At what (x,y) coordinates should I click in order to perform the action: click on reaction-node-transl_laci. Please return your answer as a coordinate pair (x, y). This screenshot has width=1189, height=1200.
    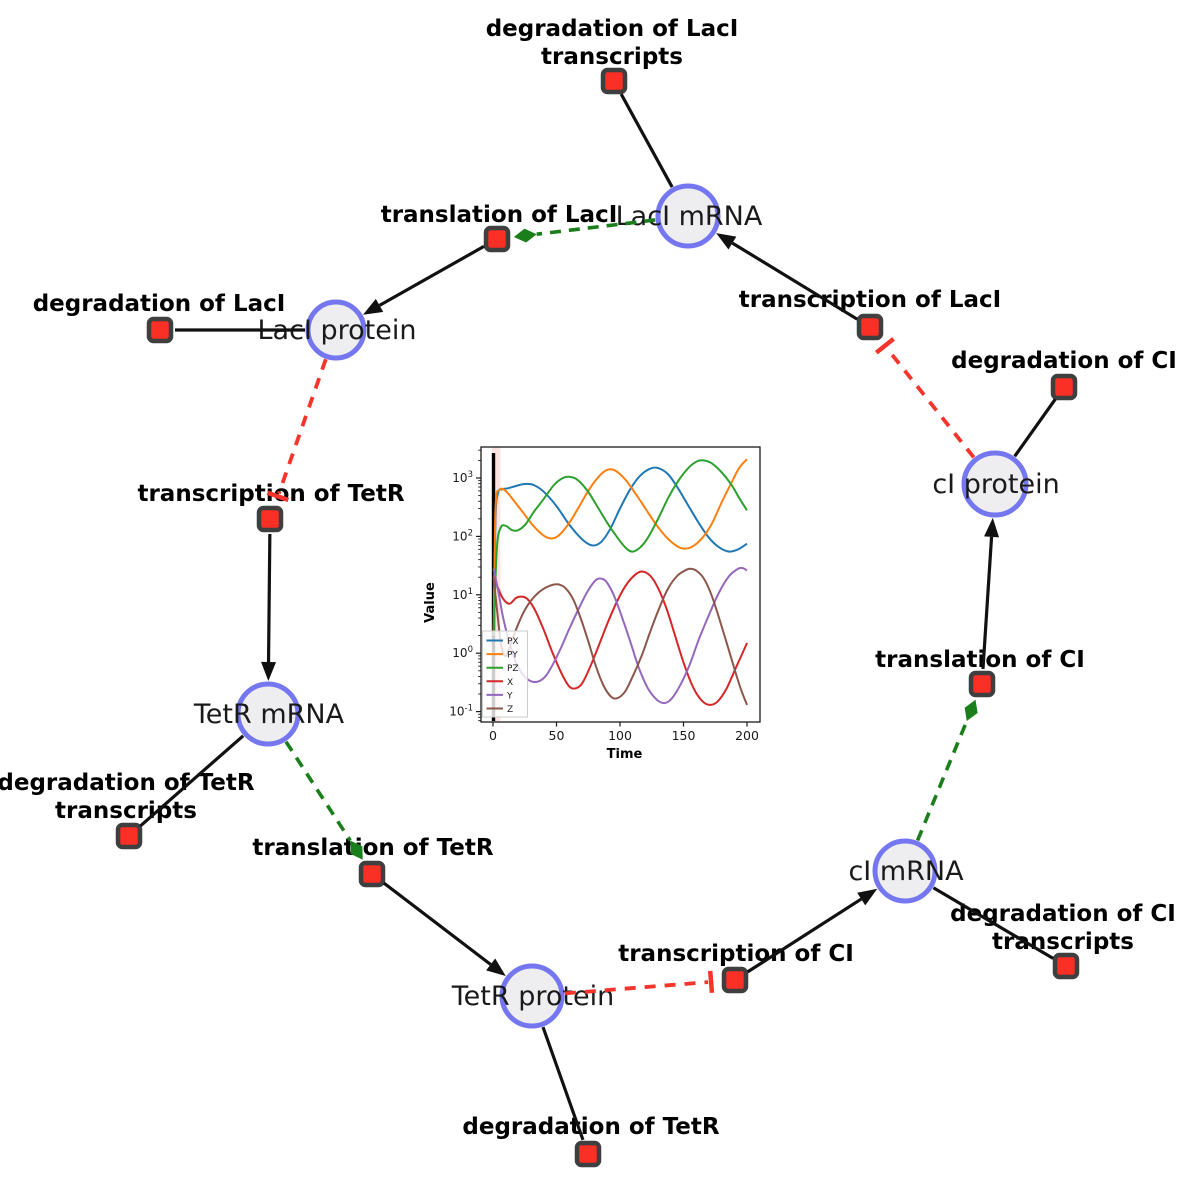
    Looking at the image, I should click on (497, 239).